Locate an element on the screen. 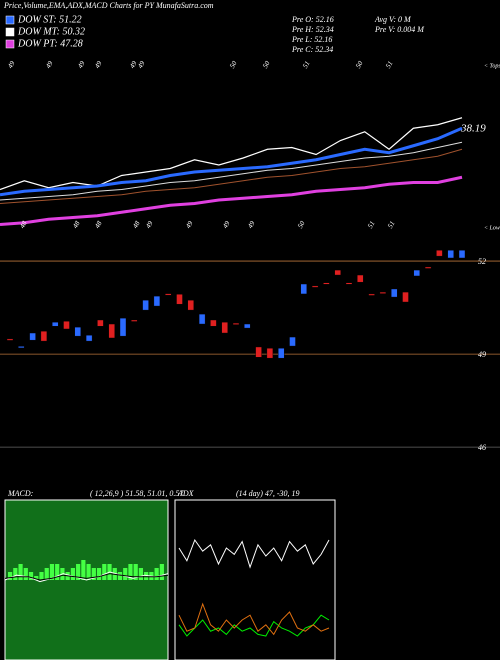 The height and width of the screenshot is (660, 500). y-tick-label: 46 is located at coordinates (482, 447).